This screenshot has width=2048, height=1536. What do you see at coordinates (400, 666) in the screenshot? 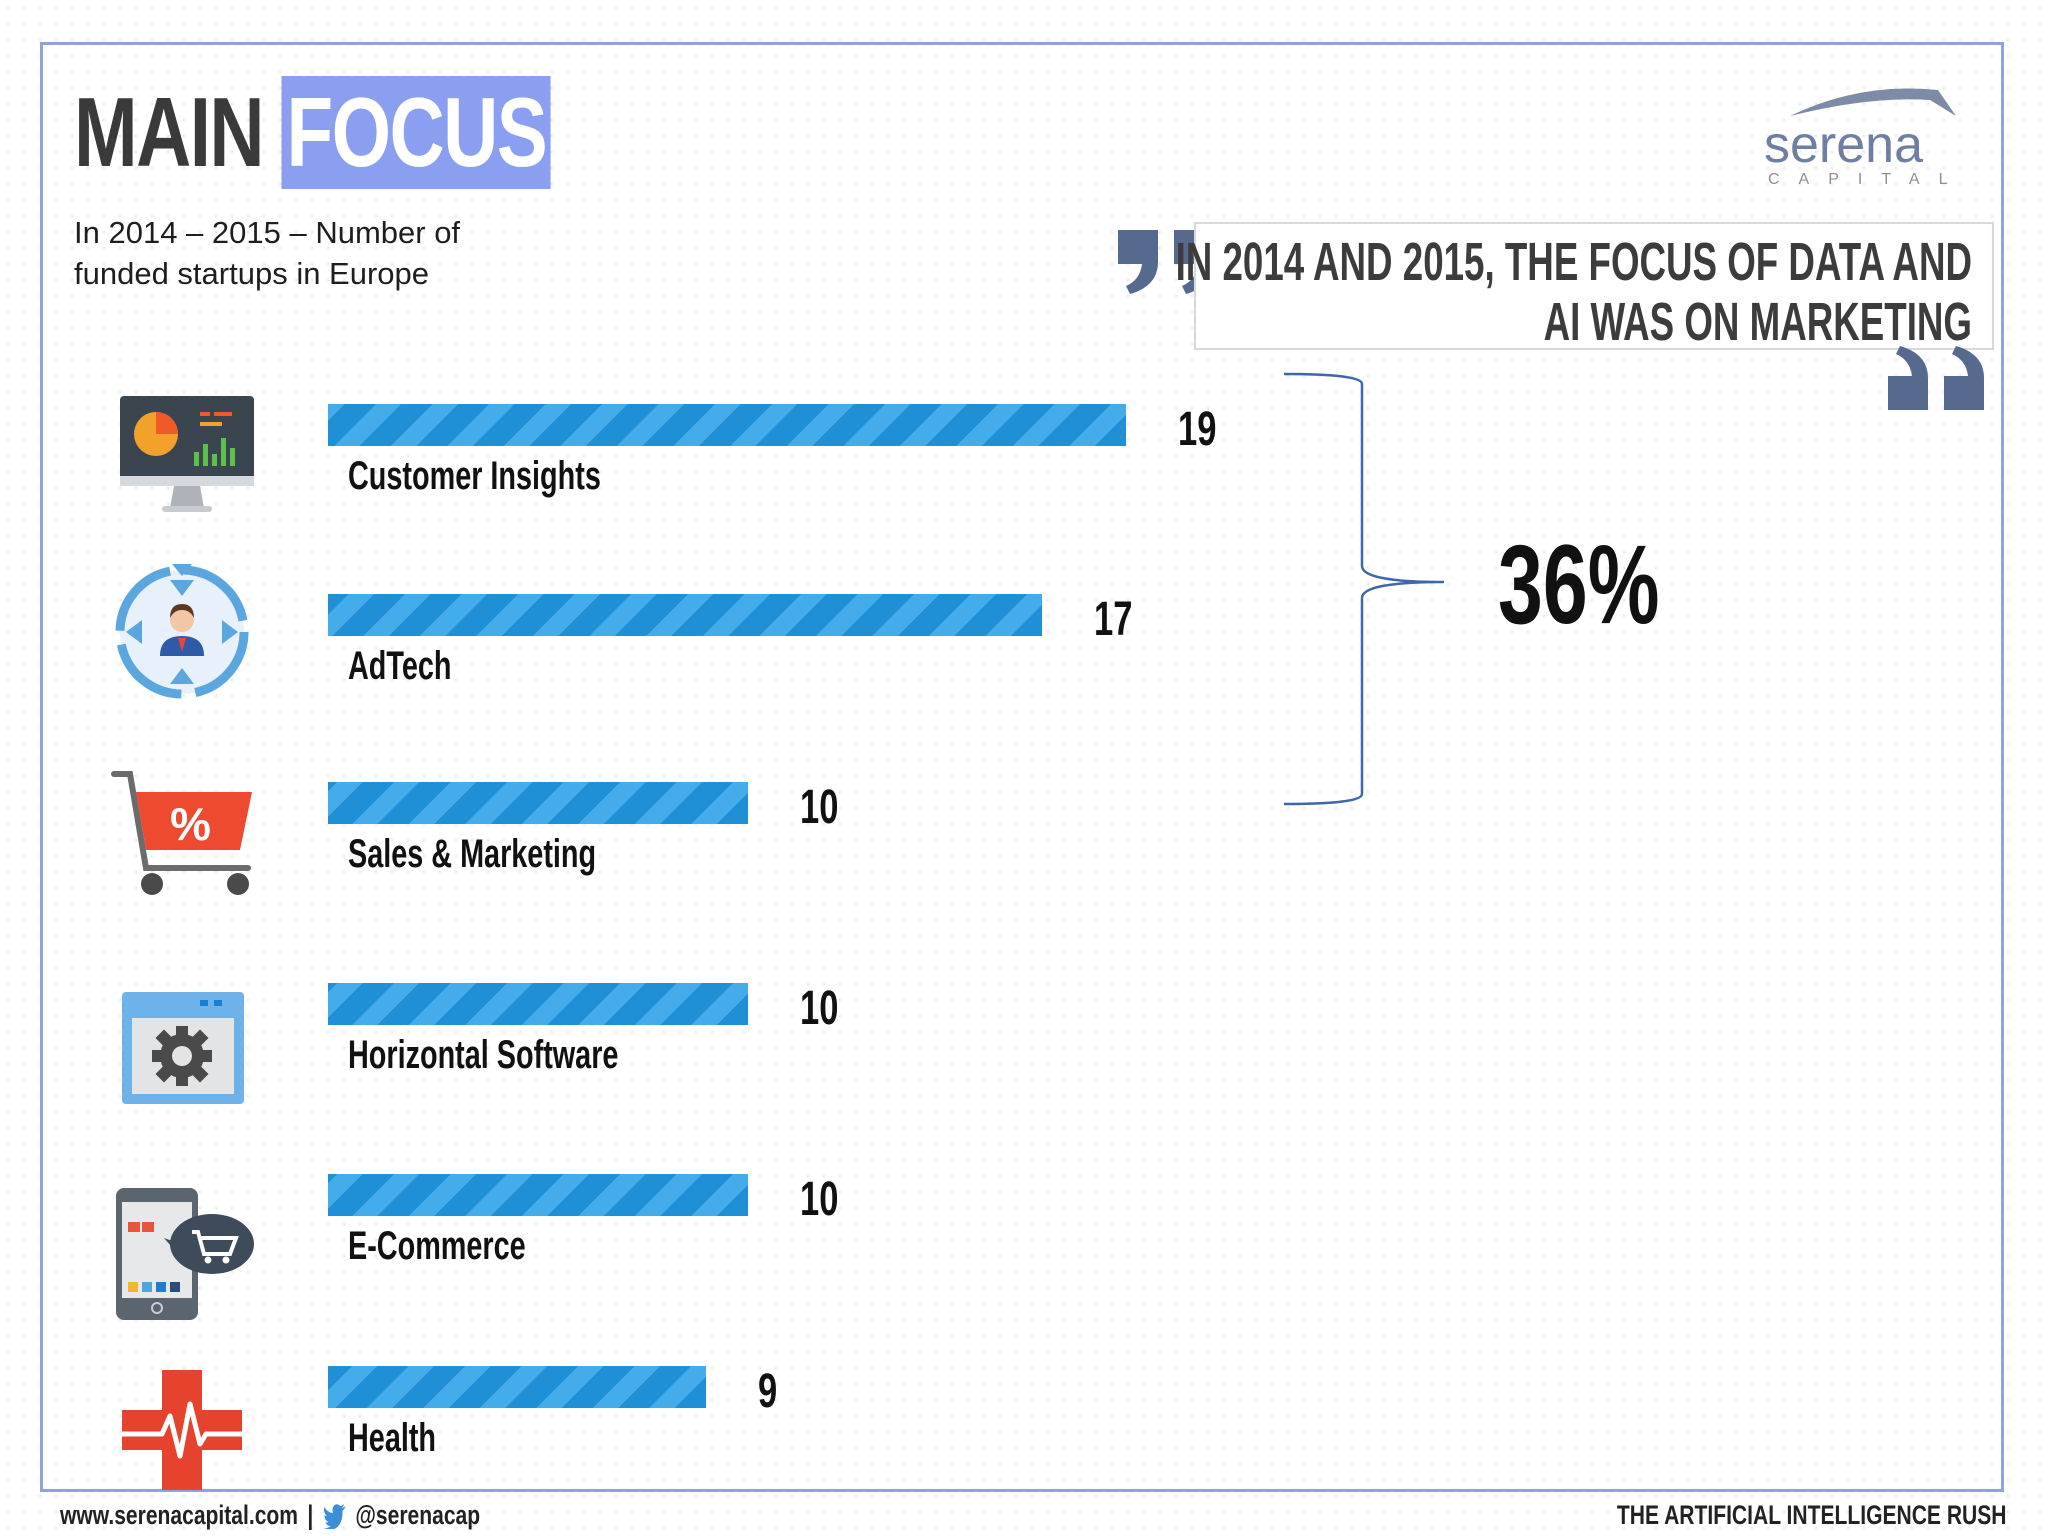
I see `bar-label-2: AdTech` at bounding box center [400, 666].